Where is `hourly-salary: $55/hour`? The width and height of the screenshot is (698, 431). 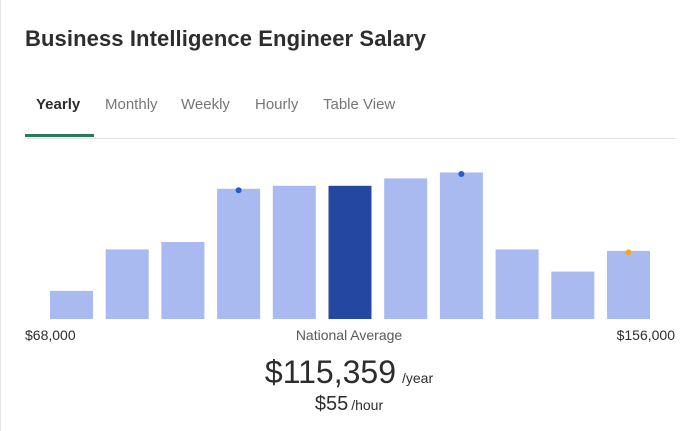
hourly-salary: $55/hour is located at coordinates (349, 404).